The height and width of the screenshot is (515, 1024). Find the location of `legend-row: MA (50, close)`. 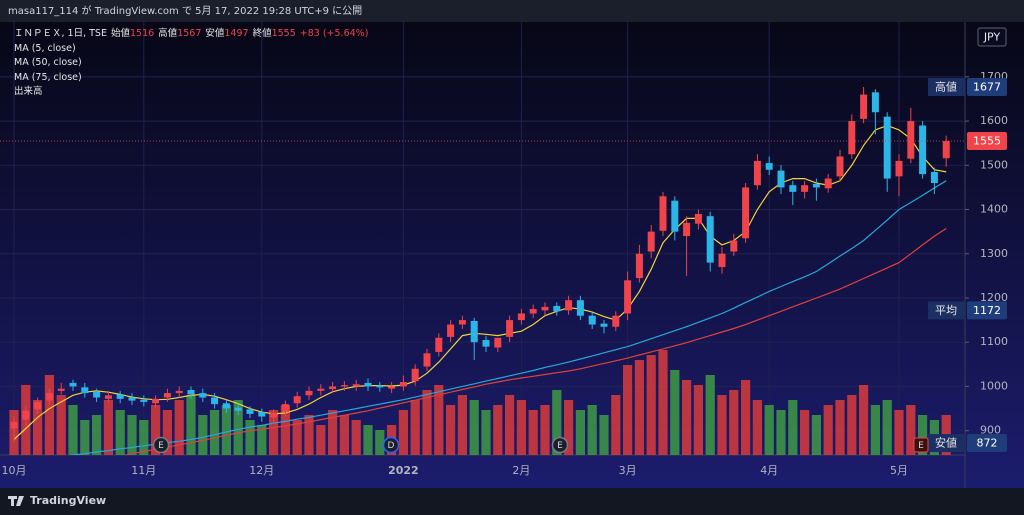

legend-row: MA (50, close) is located at coordinates (193, 63).